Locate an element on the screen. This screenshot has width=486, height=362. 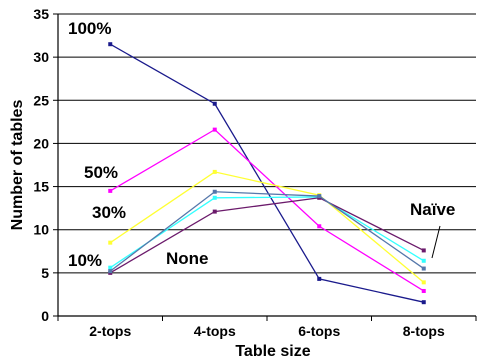
y-tick-label-15: 15 is located at coordinates (41, 187).